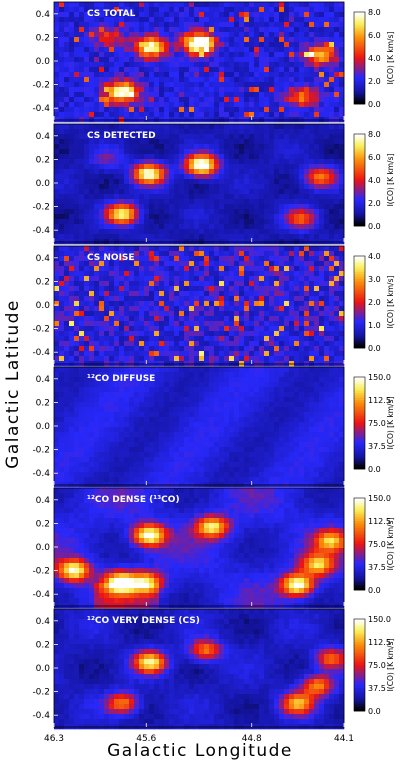 Image resolution: width=400 pixels, height=768 pixels. What do you see at coordinates (199, 427) in the screenshot?
I see `heatmap-cells` at bounding box center [199, 427].